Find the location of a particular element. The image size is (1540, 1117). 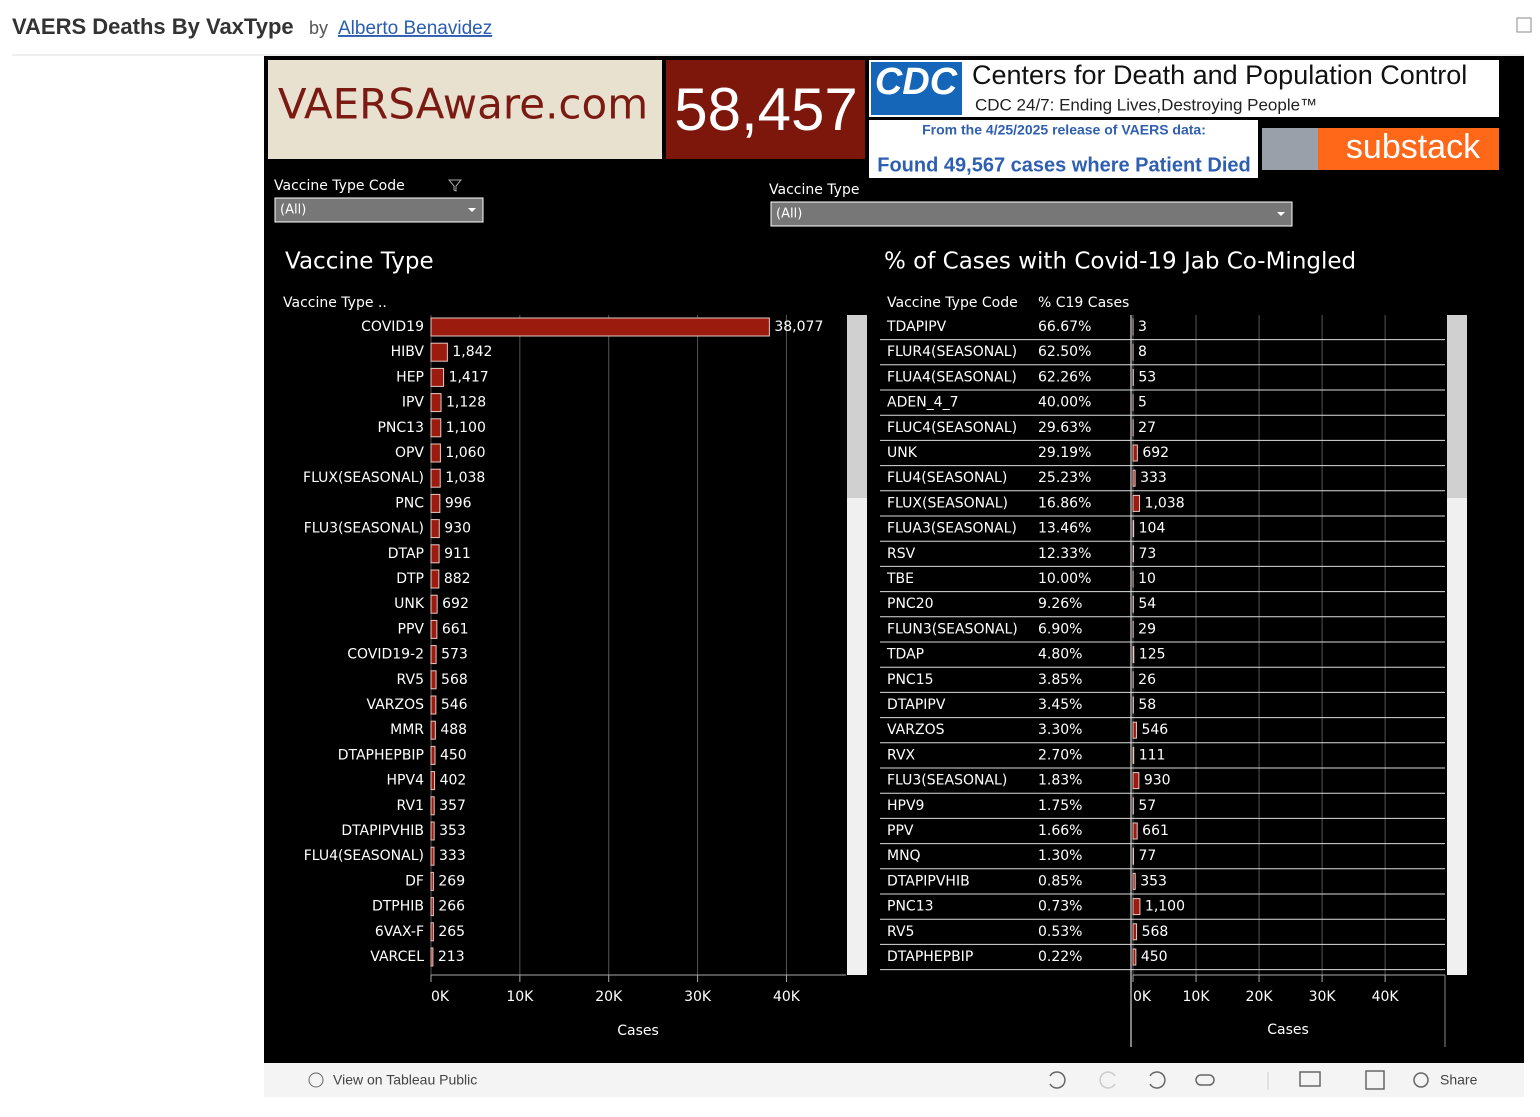

share-icon is located at coordinates (1421, 1080).